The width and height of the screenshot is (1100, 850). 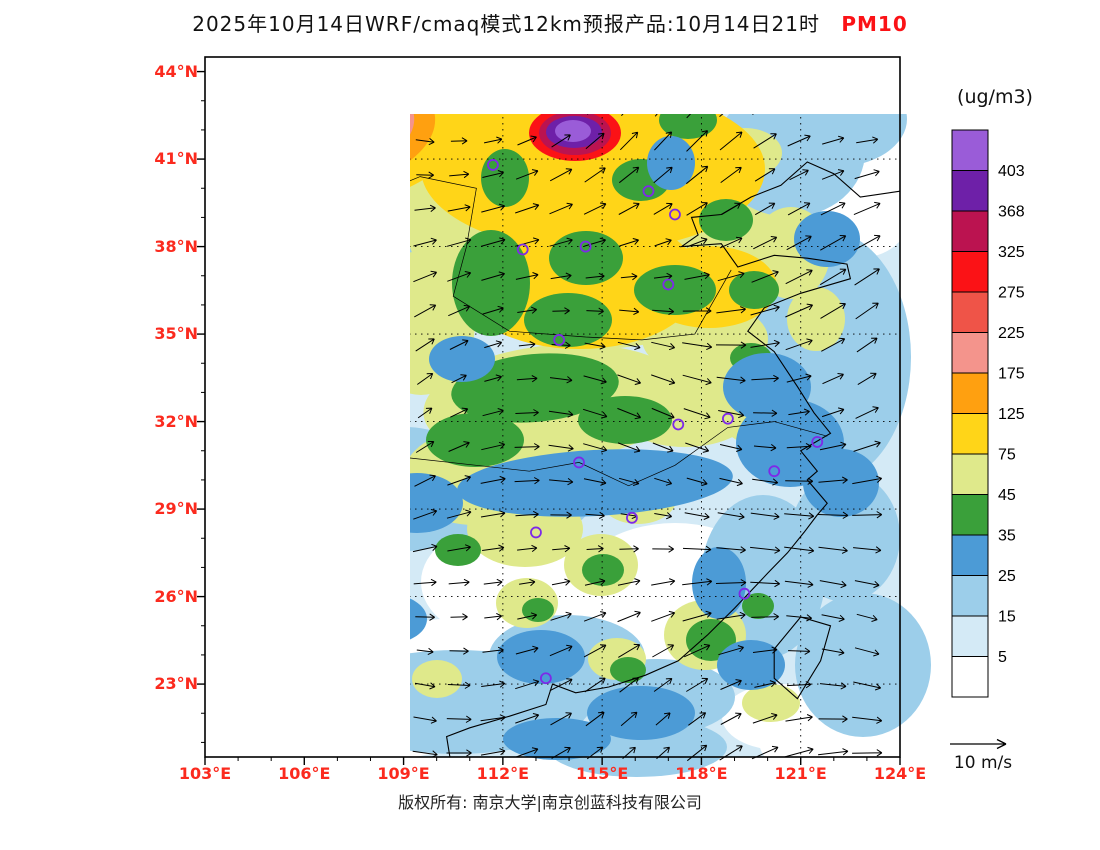 What do you see at coordinates (1011, 414) in the screenshot?
I see `legend-level-label: 125` at bounding box center [1011, 414].